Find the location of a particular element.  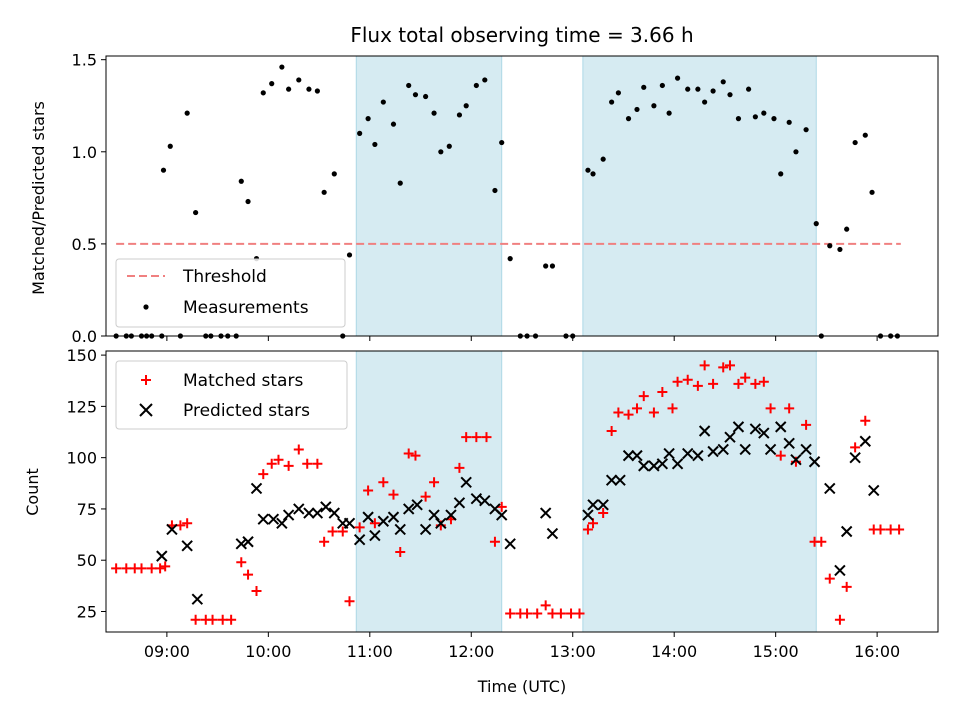

x-tick-label: 10:00 is located at coordinates (268, 651).